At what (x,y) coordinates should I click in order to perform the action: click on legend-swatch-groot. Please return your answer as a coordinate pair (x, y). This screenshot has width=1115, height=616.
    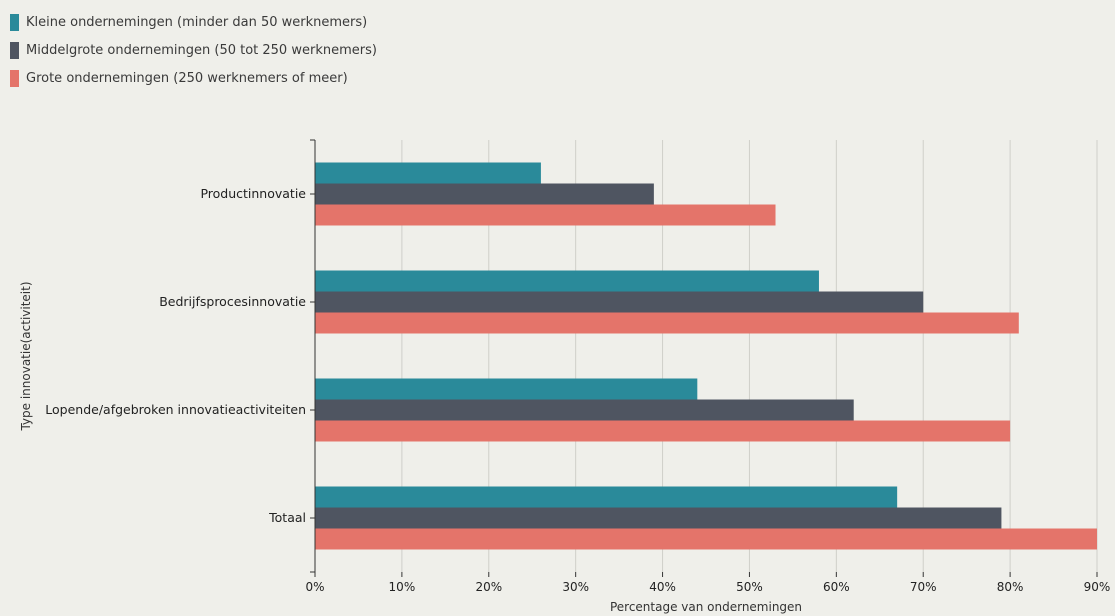
    Looking at the image, I should click on (14, 78).